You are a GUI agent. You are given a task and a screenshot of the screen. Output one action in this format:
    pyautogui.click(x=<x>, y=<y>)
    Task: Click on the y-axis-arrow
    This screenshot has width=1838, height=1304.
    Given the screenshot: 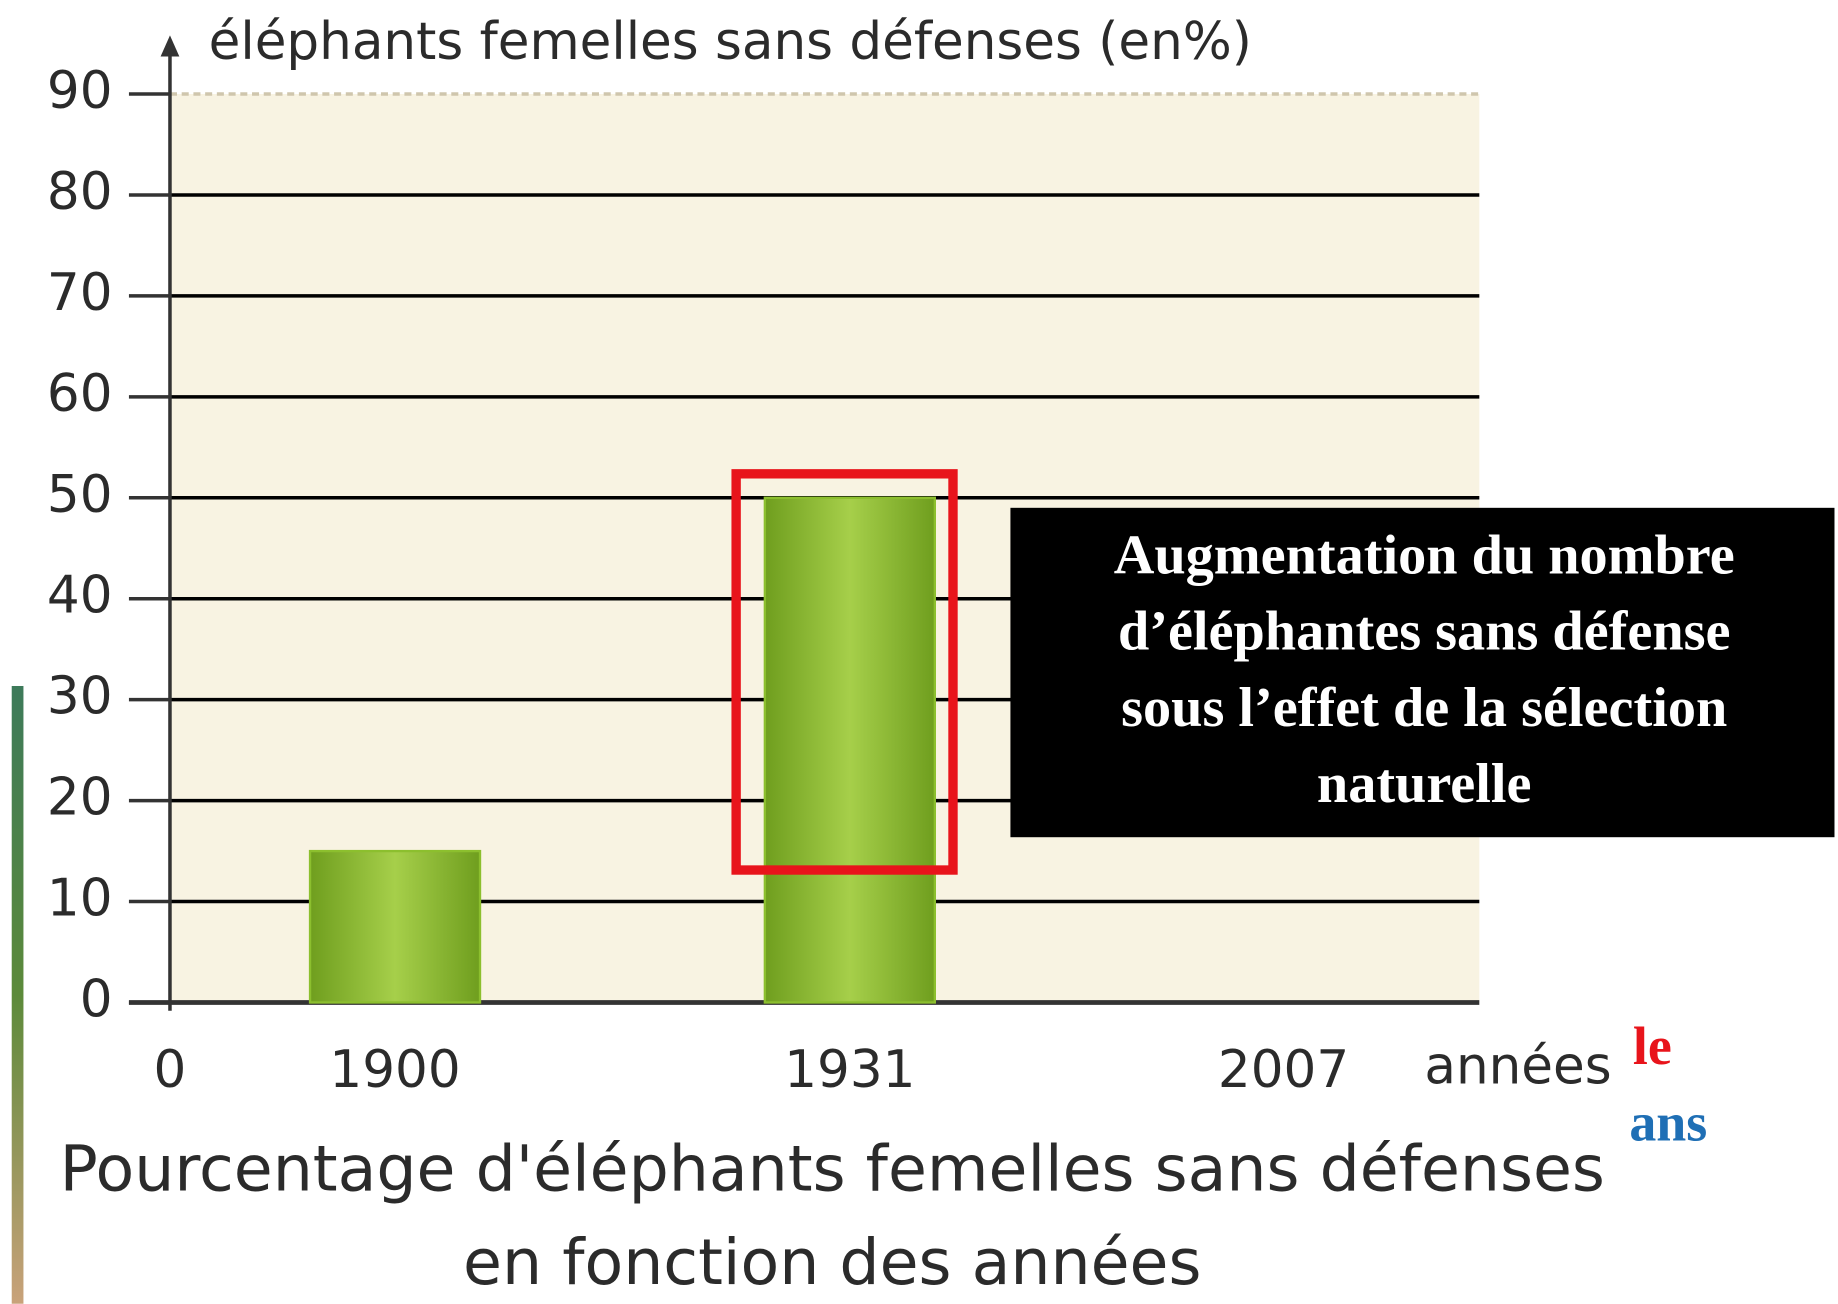 What is the action you would take?
    pyautogui.click(x=170, y=46)
    